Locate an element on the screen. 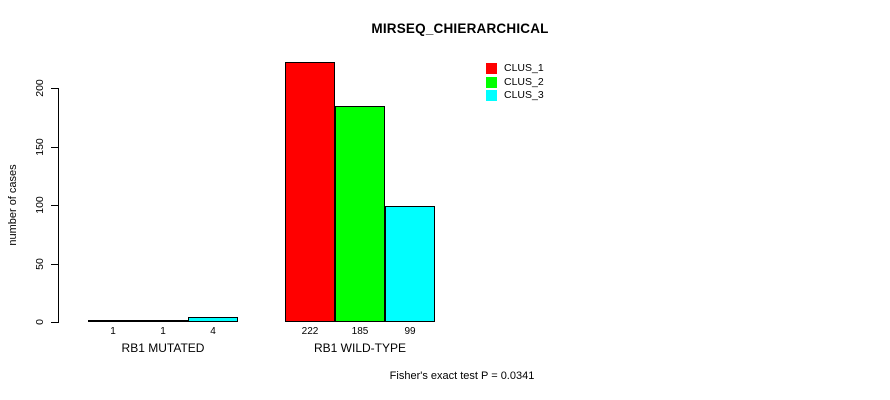  legend-label: CLUS_2 is located at coordinates (524, 81).